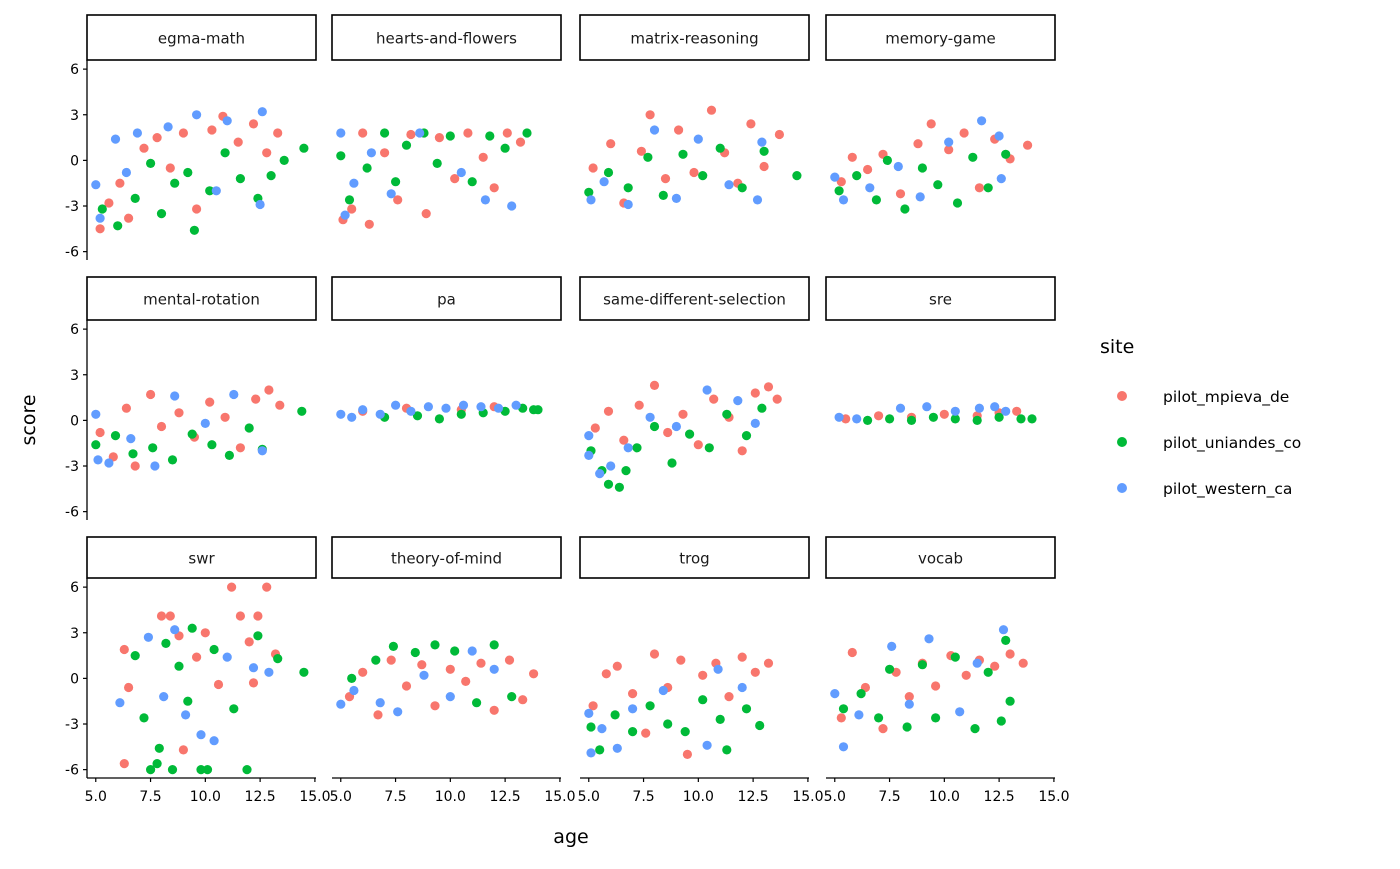  What do you see at coordinates (1226, 397) in the screenshot?
I see `legend-label: pilot_mpieva_de` at bounding box center [1226, 397].